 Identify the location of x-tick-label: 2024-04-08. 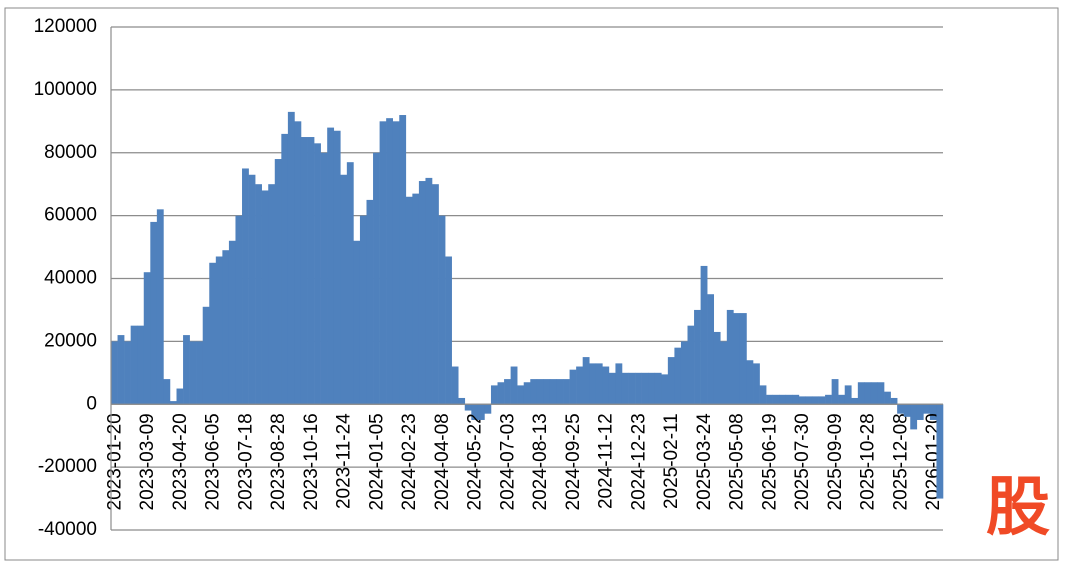
(442, 461).